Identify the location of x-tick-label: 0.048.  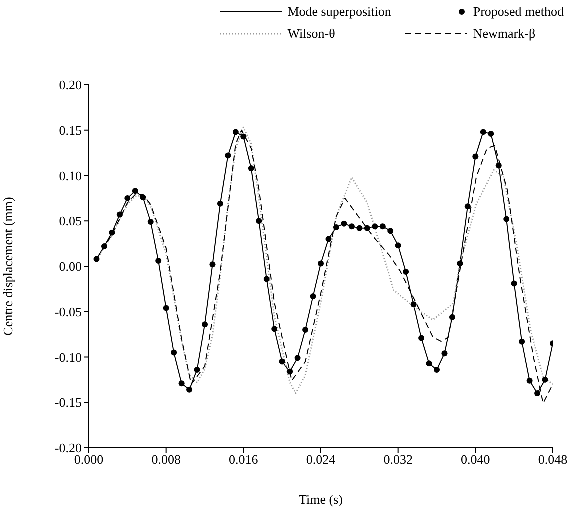
(553, 460).